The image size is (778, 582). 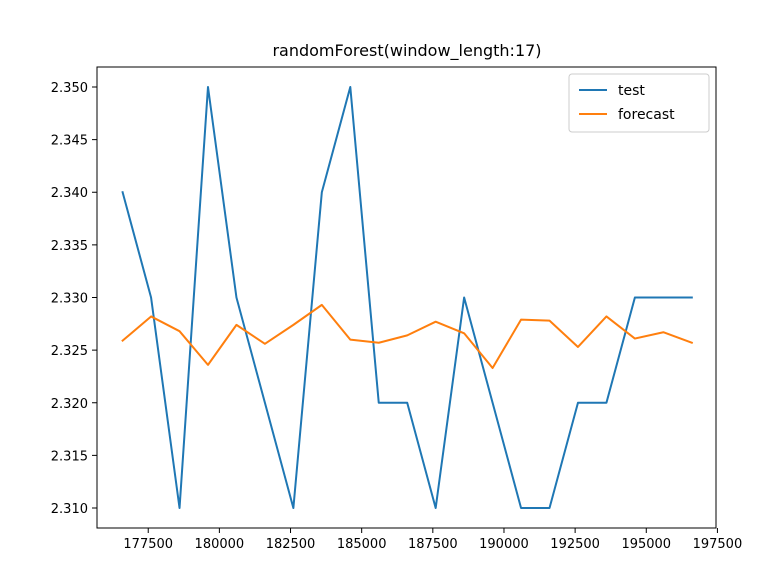 I want to click on y-tick-label: 2.310, so click(x=69, y=509).